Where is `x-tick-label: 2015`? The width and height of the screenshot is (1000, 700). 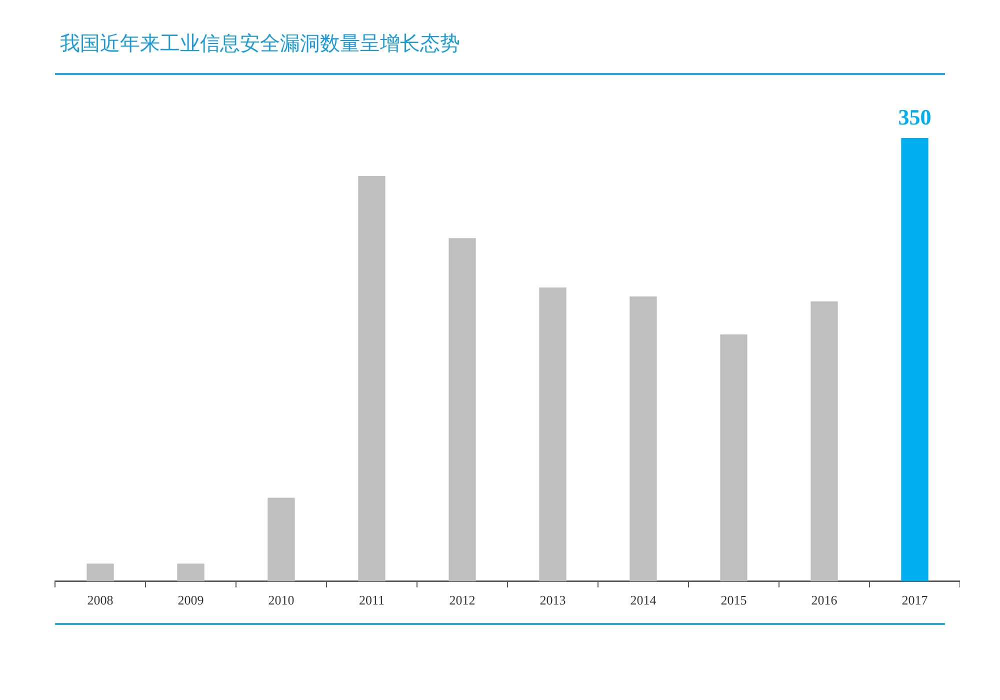
x-tick-label: 2015 is located at coordinates (733, 600).